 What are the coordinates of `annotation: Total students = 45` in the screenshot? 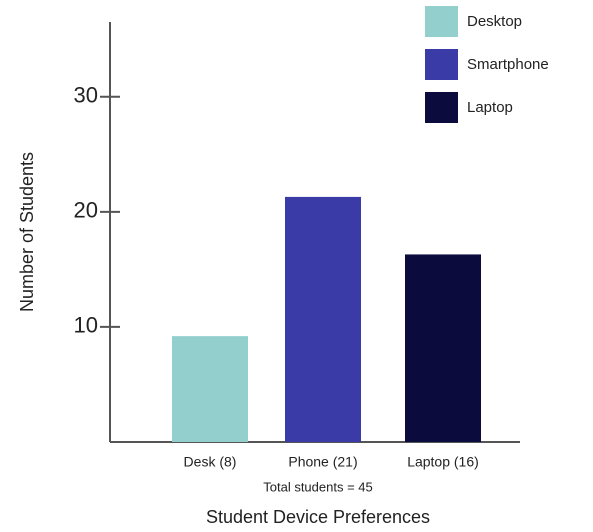 It's located at (318, 486).